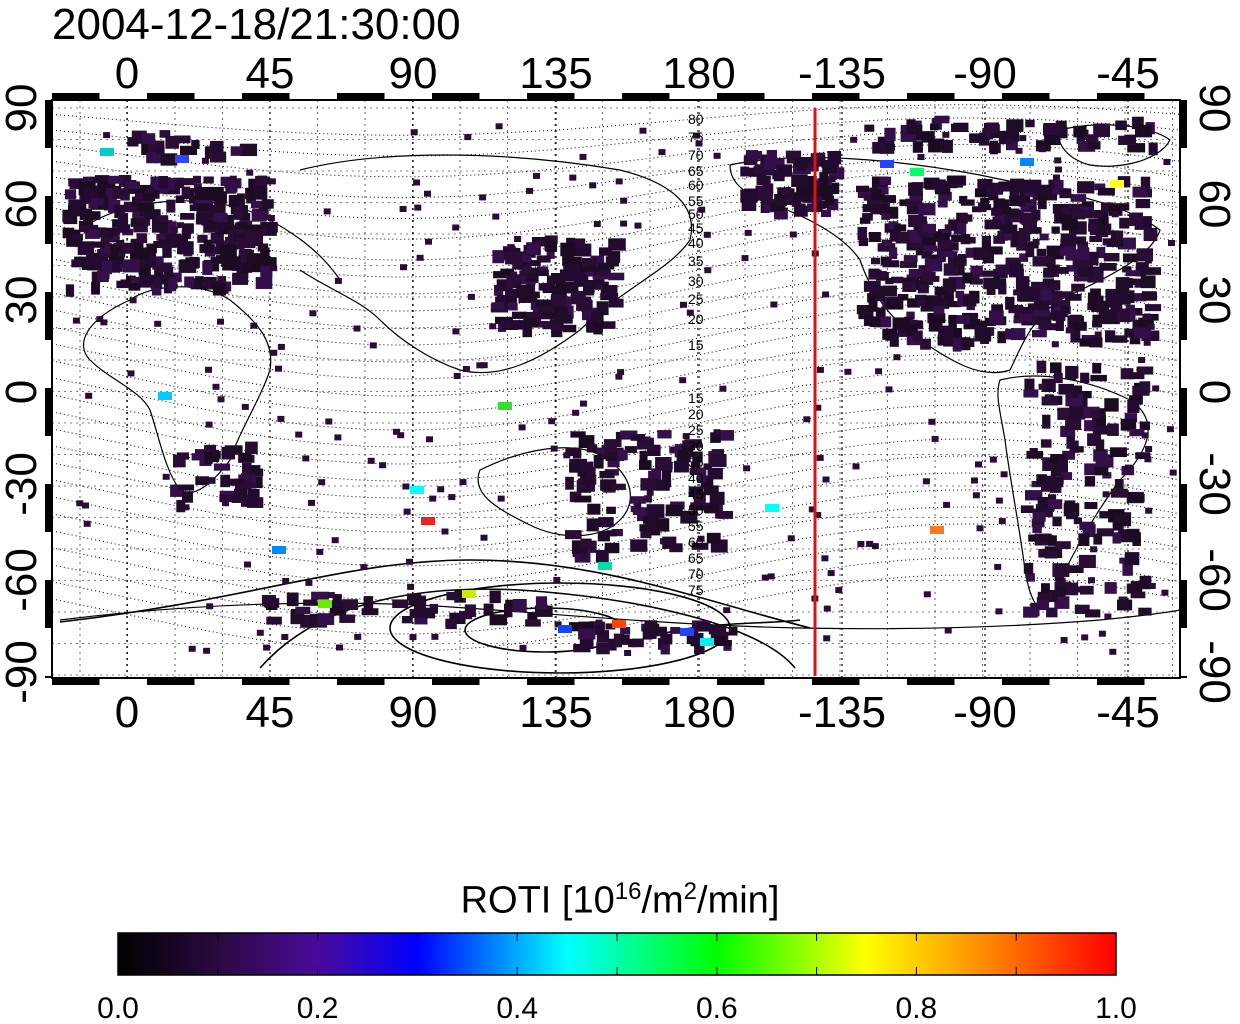 The image size is (1240, 1024). I want to click on colorbar-tick-labels: 0.0 0.2 0.4 0.6 0.8 1.0, so click(617, 1008).